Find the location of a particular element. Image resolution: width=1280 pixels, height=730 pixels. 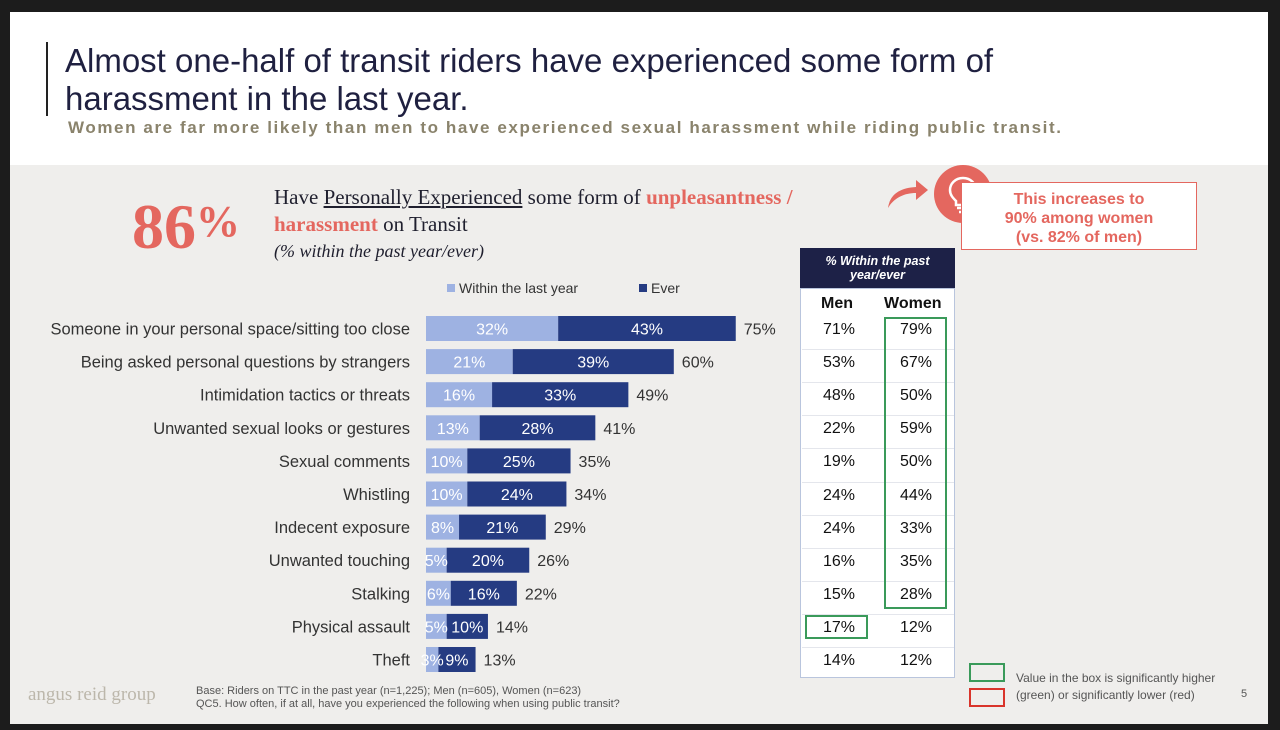

data-label-ever: 9% is located at coordinates (456, 661).